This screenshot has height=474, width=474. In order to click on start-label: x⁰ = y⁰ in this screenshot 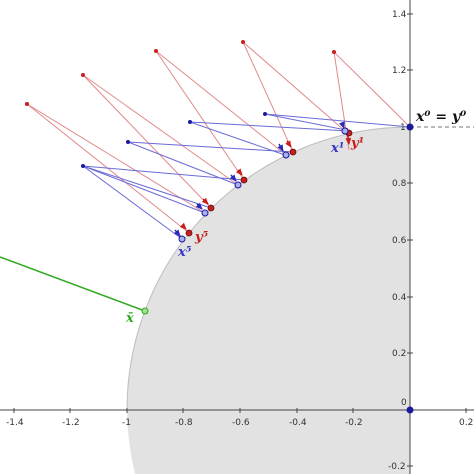, I will do `click(440, 117)`.